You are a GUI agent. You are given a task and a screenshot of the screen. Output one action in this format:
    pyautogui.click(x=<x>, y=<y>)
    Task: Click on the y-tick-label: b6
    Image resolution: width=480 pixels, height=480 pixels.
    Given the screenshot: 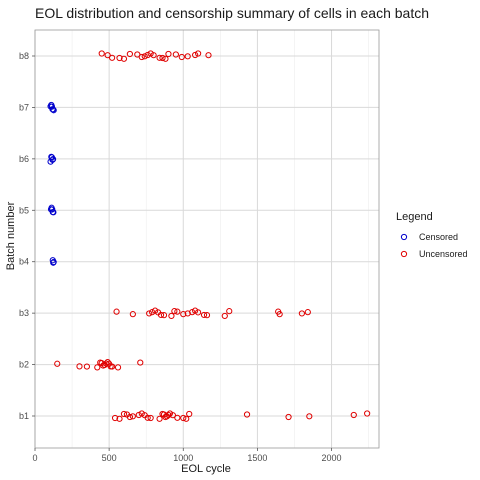 What is the action you would take?
    pyautogui.click(x=24, y=159)
    